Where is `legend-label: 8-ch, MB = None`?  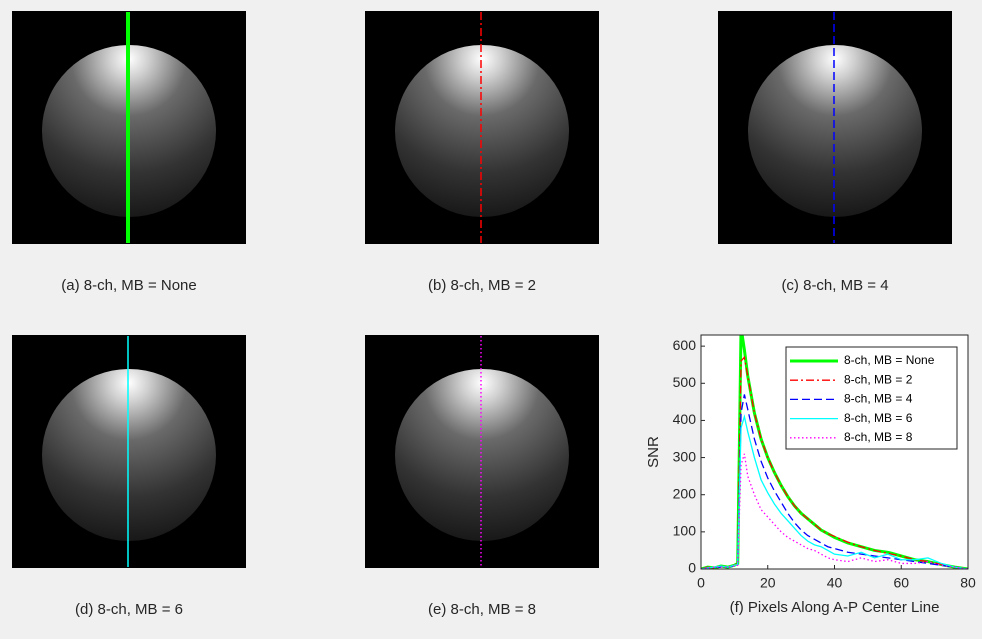 legend-label: 8-ch, MB = None is located at coordinates (889, 360).